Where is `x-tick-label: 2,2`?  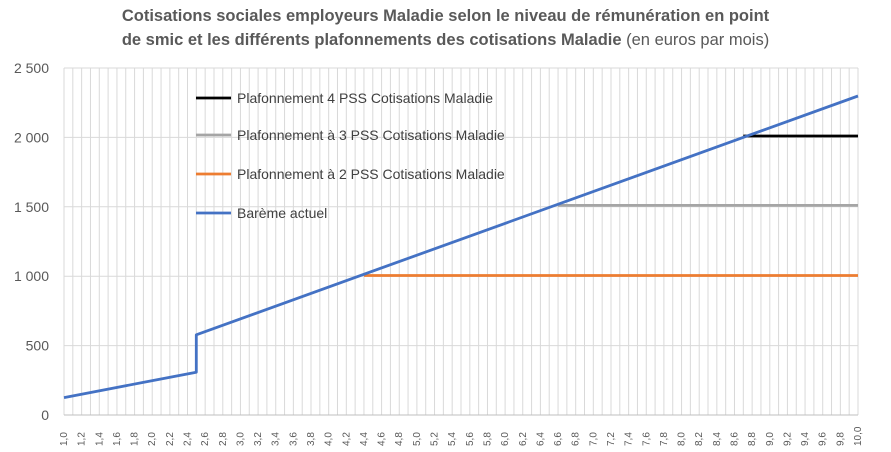
x-tick-label: 2,2 is located at coordinates (170, 439).